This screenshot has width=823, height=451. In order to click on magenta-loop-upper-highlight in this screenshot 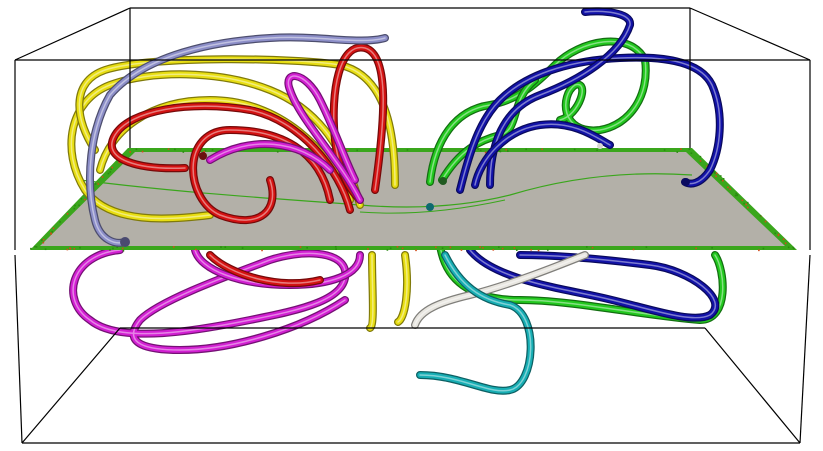, I will do `click(324, 138)`.